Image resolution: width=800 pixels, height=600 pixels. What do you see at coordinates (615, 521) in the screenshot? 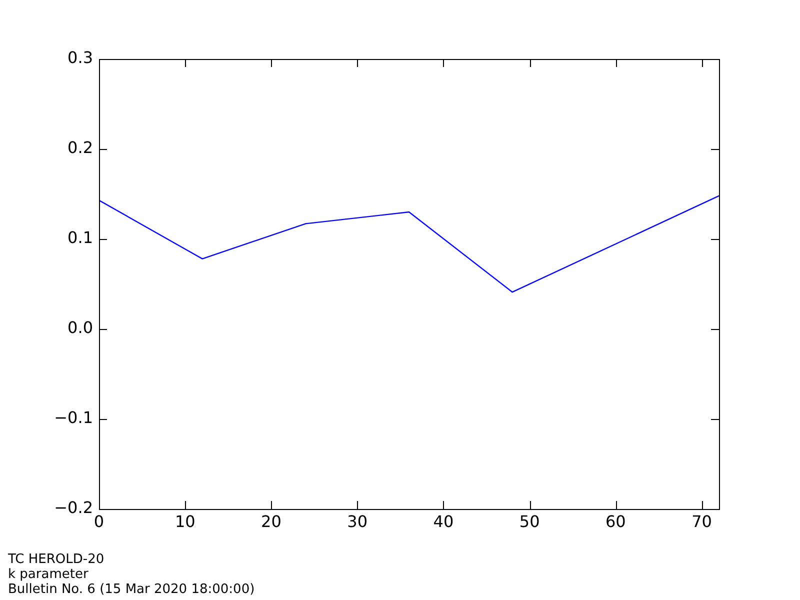
I see `x-tick-label: 60` at bounding box center [615, 521].